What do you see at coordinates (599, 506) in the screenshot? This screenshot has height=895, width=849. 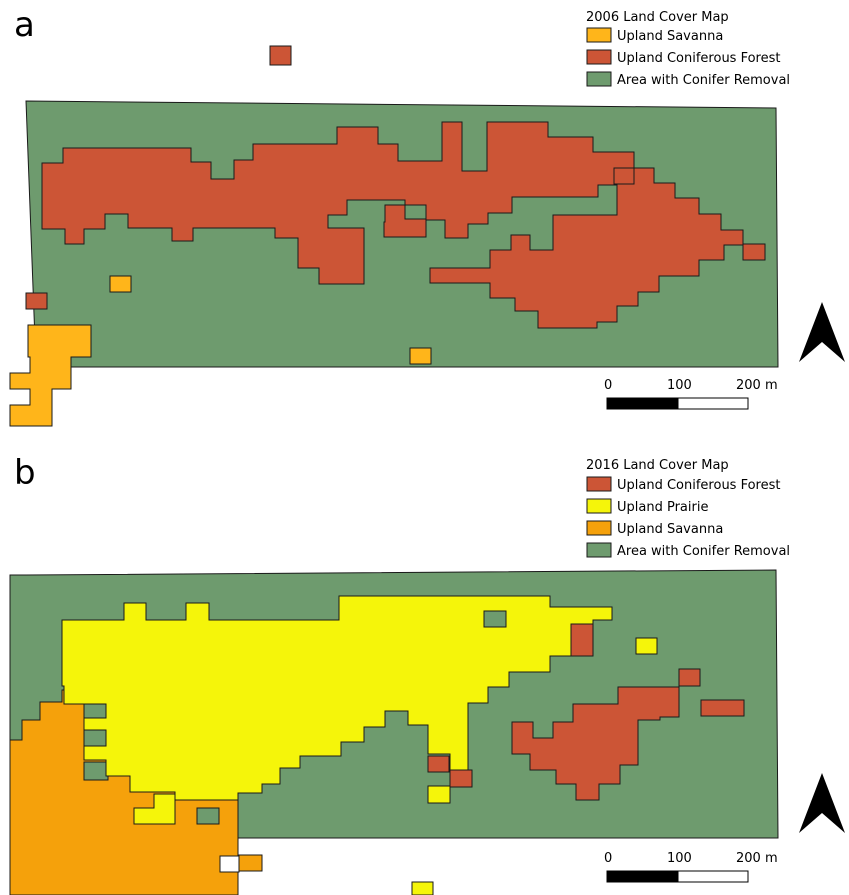 I see `legend-swatch-prairie` at bounding box center [599, 506].